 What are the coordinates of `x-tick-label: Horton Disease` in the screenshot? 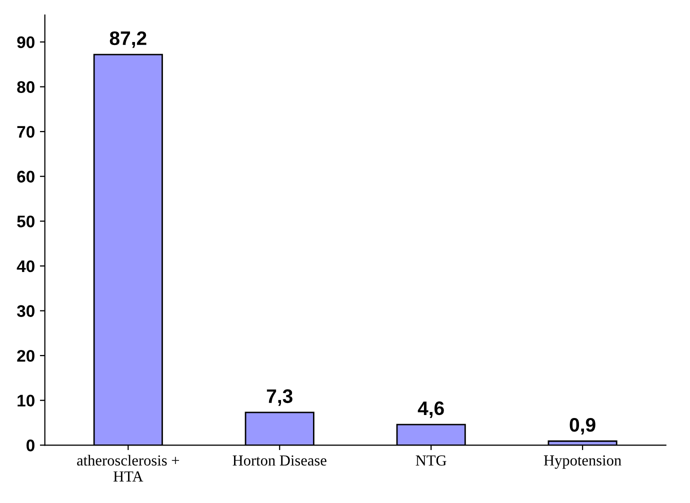 It's located at (279, 460).